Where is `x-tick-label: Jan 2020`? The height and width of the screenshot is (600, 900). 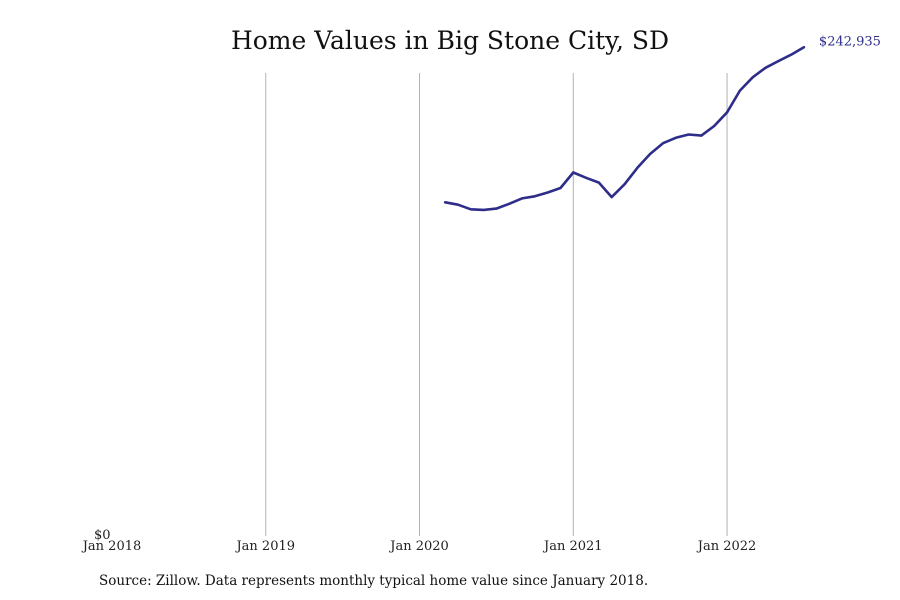 x-tick-label: Jan 2020 is located at coordinates (418, 546).